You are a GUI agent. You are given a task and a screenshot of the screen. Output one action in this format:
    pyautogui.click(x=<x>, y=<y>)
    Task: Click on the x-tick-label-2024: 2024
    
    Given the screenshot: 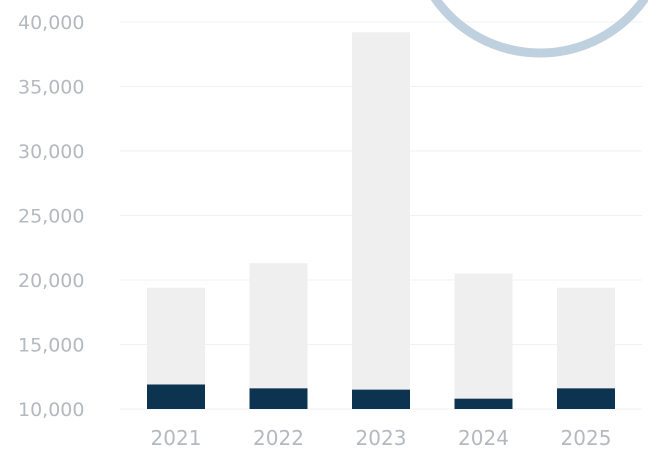 What is the action you would take?
    pyautogui.click(x=483, y=438)
    